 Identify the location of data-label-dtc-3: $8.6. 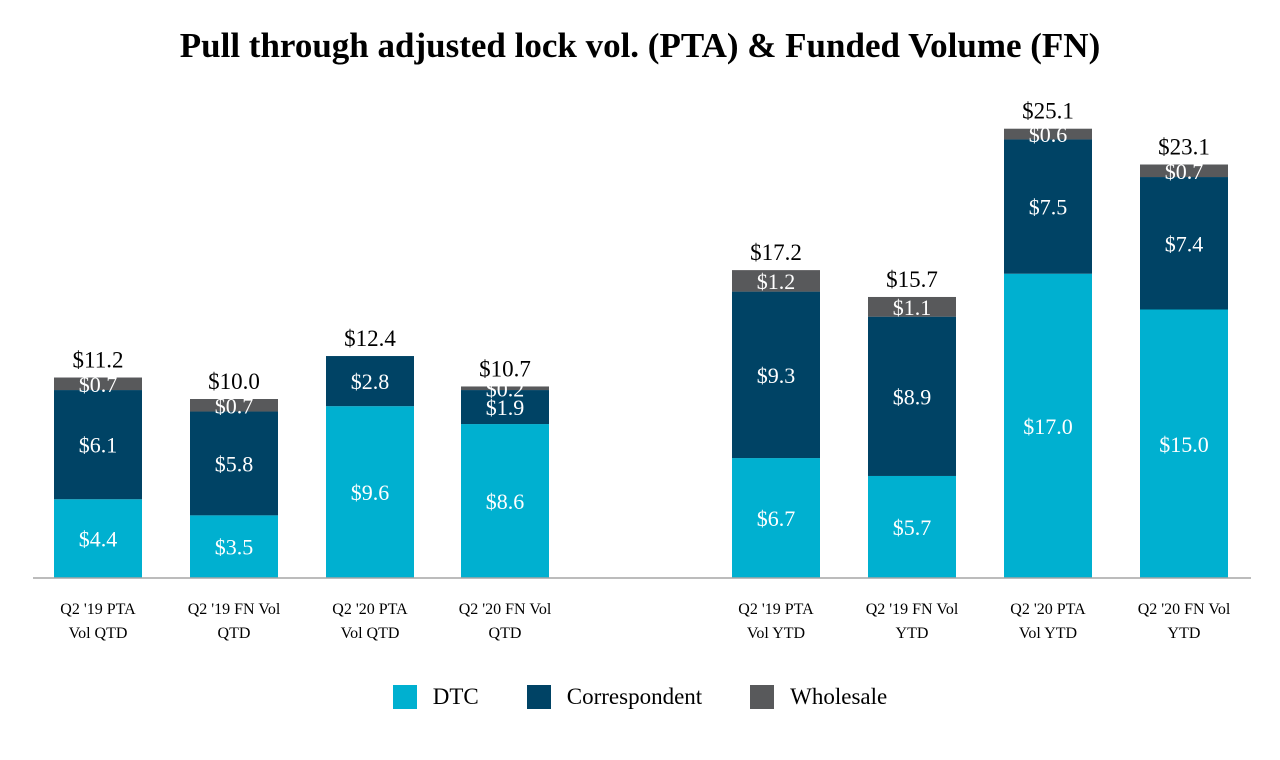
(505, 501).